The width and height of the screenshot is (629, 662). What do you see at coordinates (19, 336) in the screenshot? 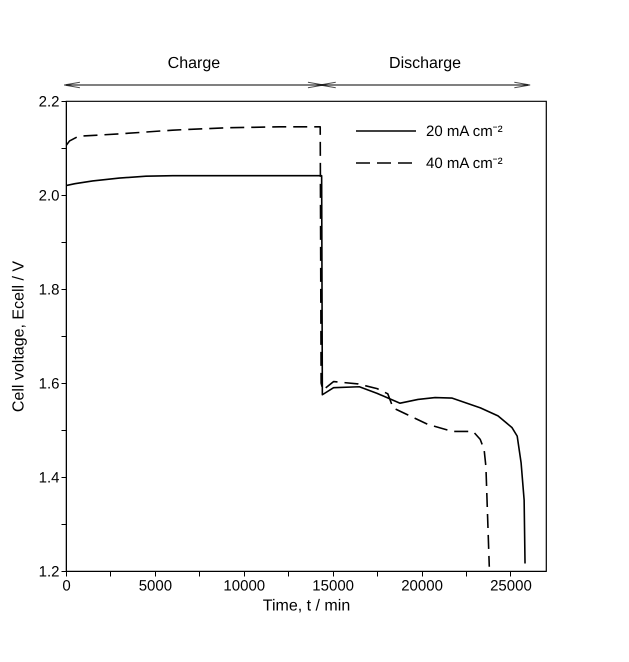
I see `y-axis-title: Cell voltage, Ecell / V` at bounding box center [19, 336].